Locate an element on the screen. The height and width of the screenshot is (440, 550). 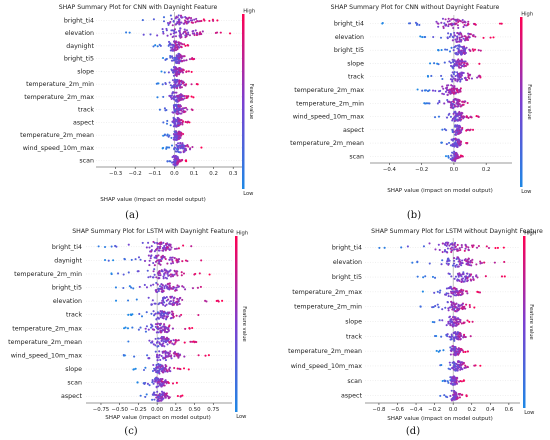
colorbar-high-label: High is located at coordinates (242, 234).